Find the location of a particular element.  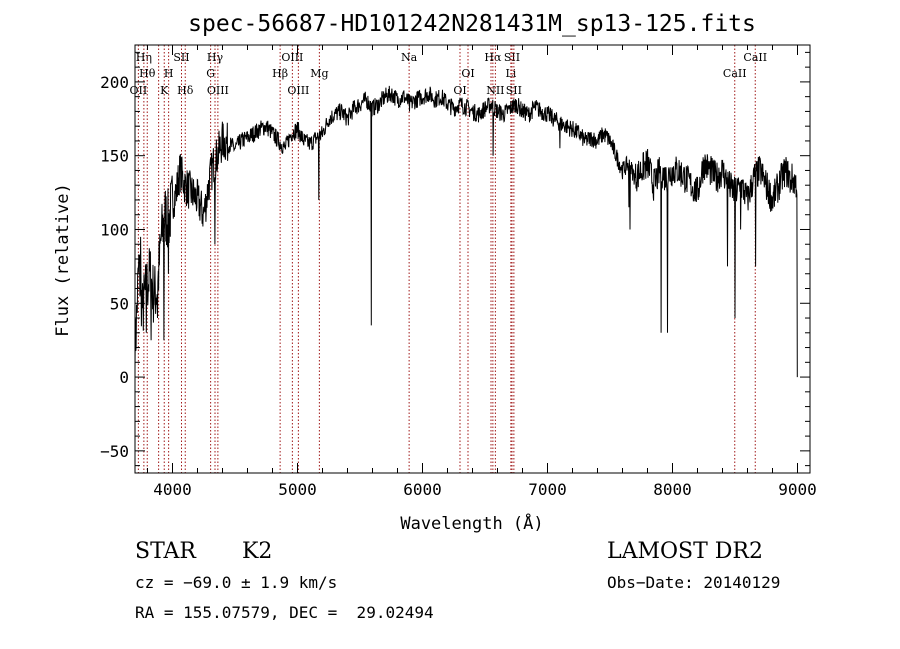

object-class: STAR is located at coordinates (165, 551).